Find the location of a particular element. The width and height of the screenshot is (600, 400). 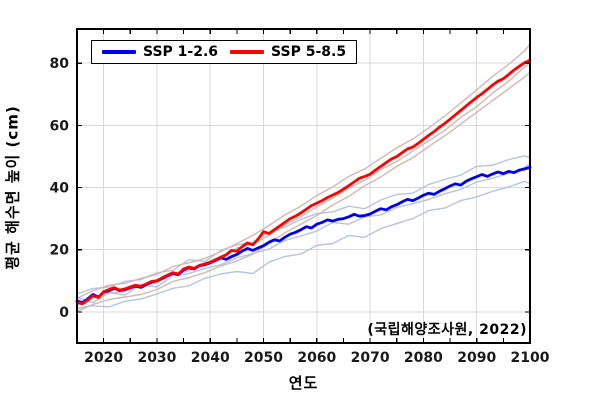

legend-item-ssp126: SSP 1-2.6 is located at coordinates (160, 52).